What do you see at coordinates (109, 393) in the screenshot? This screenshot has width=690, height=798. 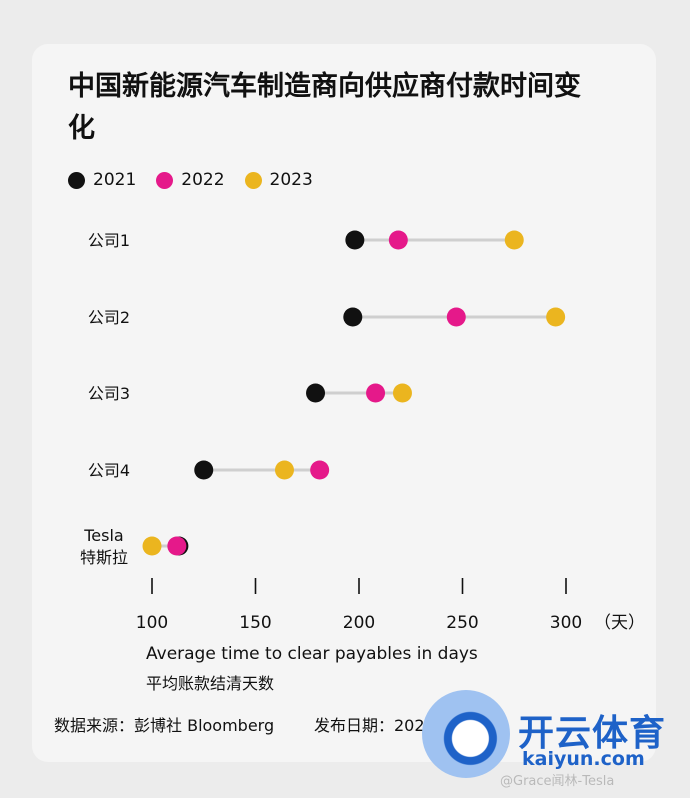 I see `category-label: 公司3` at bounding box center [109, 393].